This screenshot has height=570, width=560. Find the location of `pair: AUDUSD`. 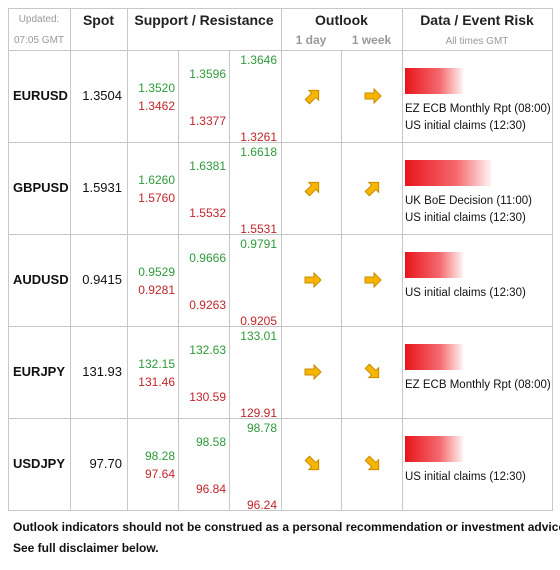

pair: AUDUSD is located at coordinates (41, 279).